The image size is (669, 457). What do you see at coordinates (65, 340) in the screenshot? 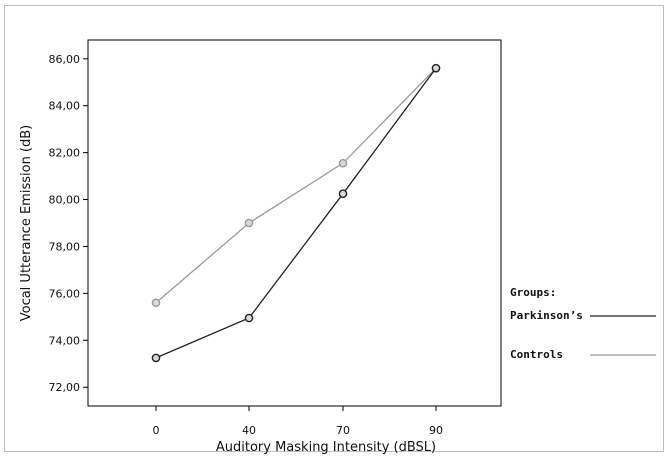
I see `y-tick-label: 74,00` at bounding box center [65, 340].